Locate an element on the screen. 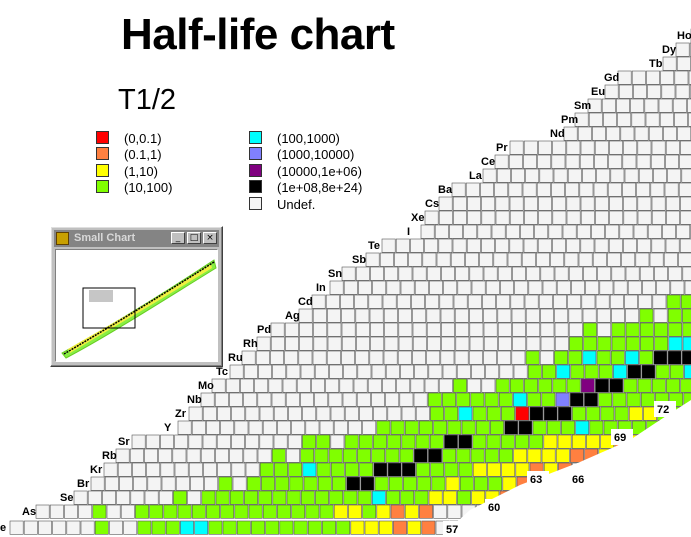 The height and width of the screenshot is (537, 691). small-chart-canvas is located at coordinates (136, 305).